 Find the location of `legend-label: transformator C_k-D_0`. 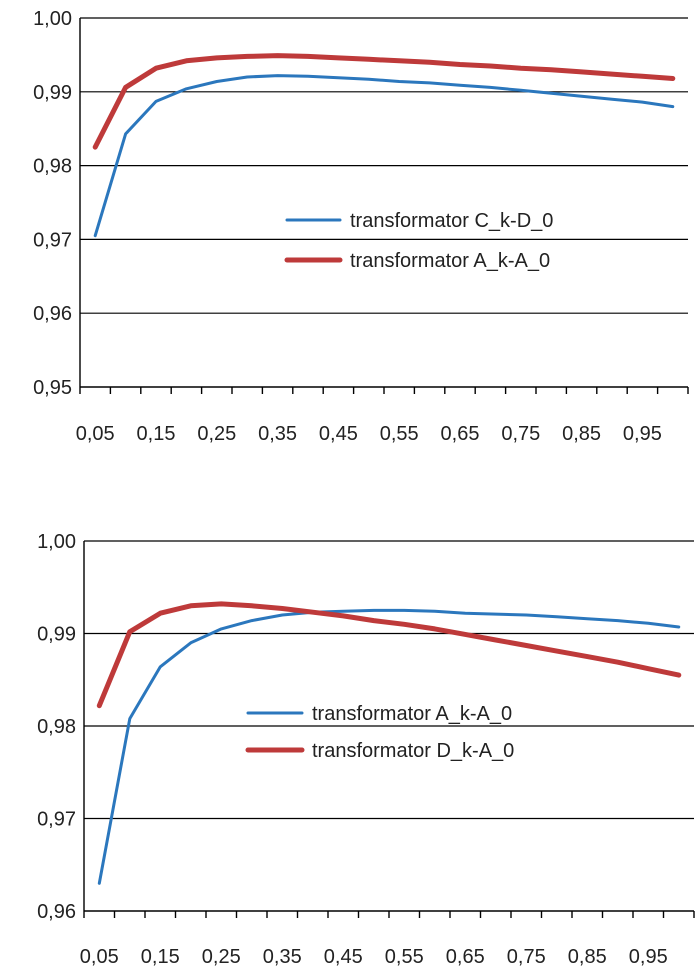

legend-label: transformator C_k-D_0 is located at coordinates (451, 221).